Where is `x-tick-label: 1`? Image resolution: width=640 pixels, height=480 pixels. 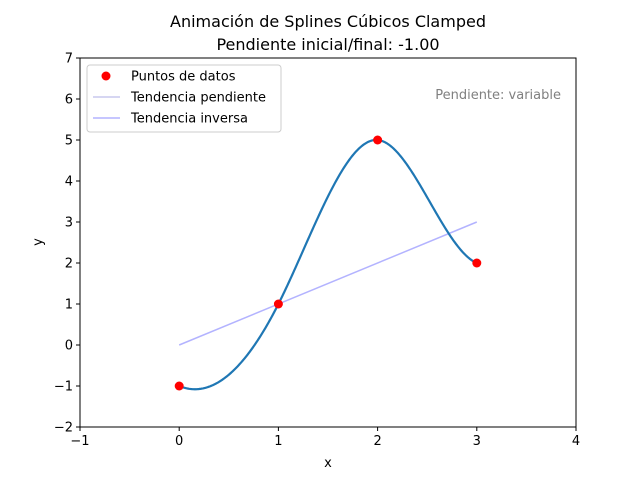
x-tick-label: 1 is located at coordinates (278, 441).